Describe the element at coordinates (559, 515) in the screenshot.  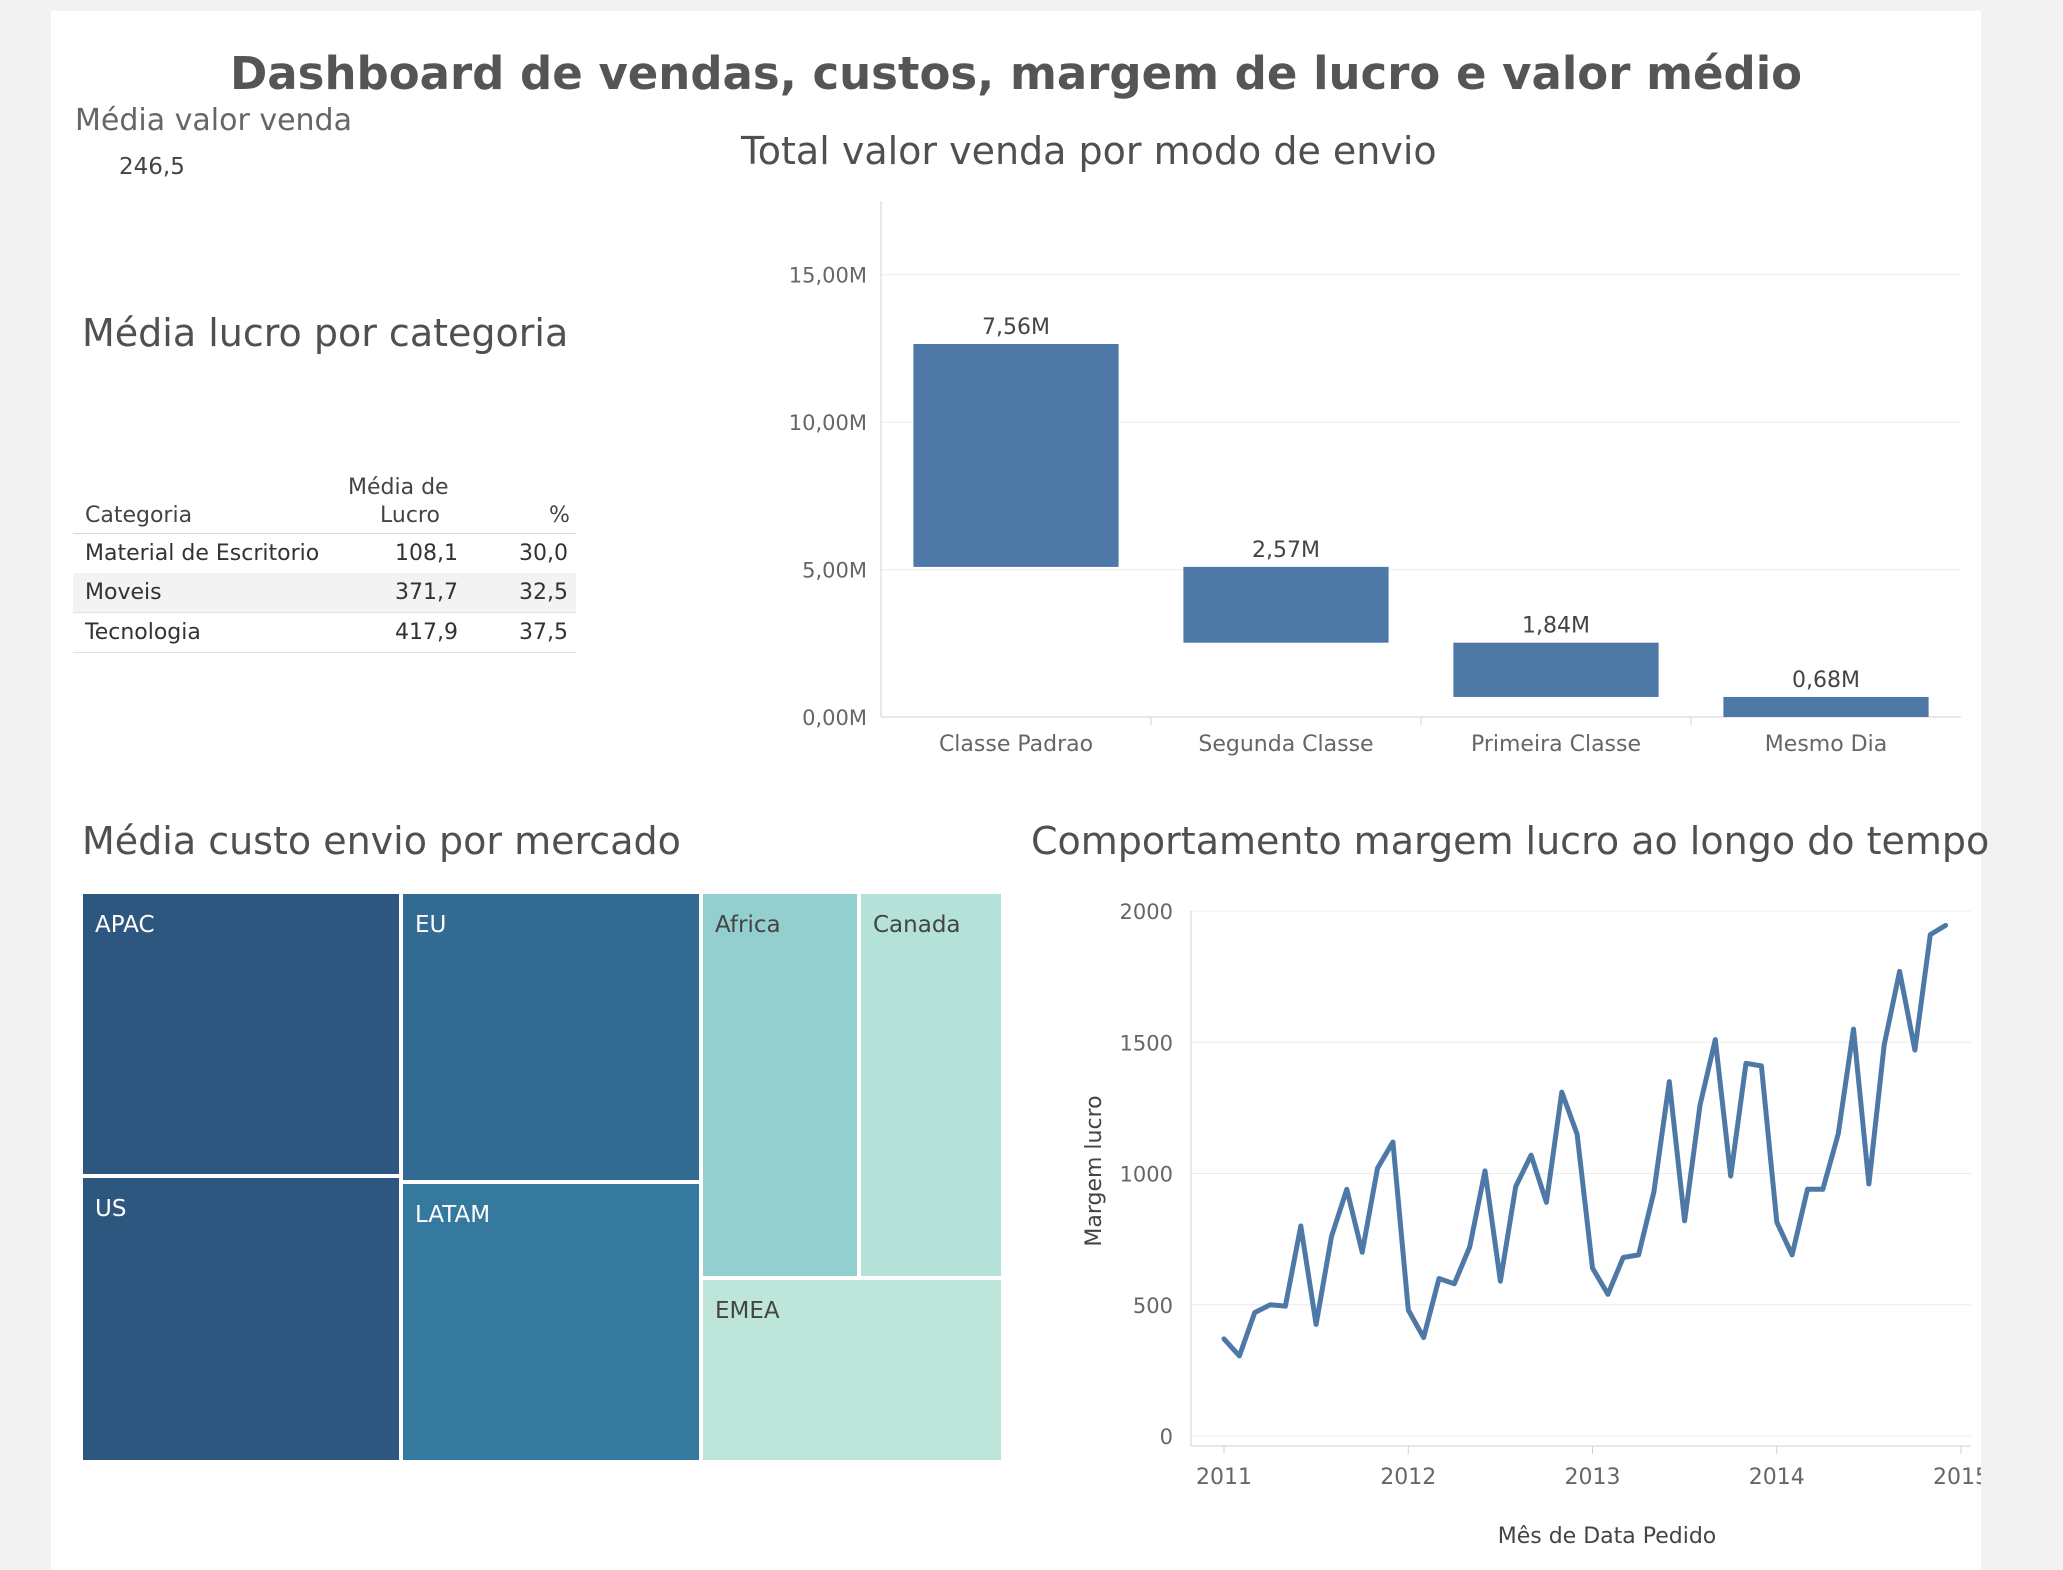
I see `header-pct: %` at that location.